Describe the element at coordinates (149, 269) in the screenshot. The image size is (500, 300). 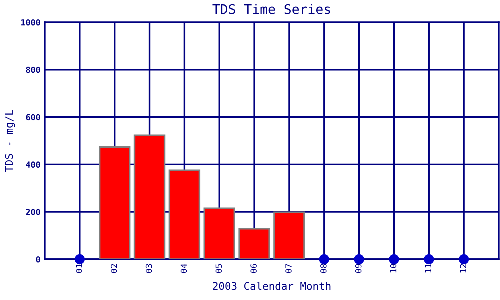
I see `x-tick-label: 03` at that location.